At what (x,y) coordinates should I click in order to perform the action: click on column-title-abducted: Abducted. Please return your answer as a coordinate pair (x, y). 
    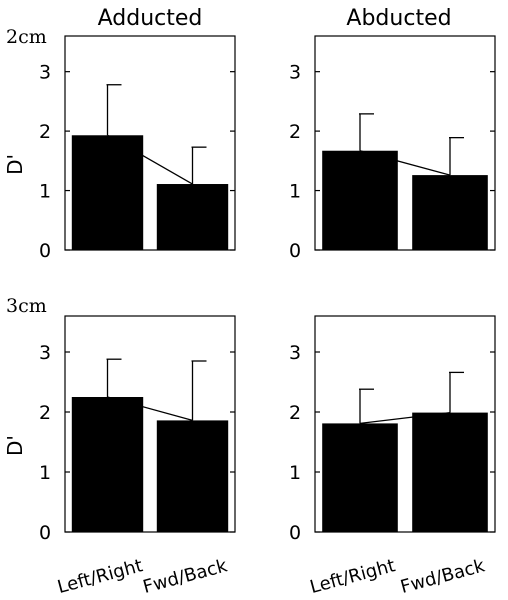
    Looking at the image, I should click on (398, 18).